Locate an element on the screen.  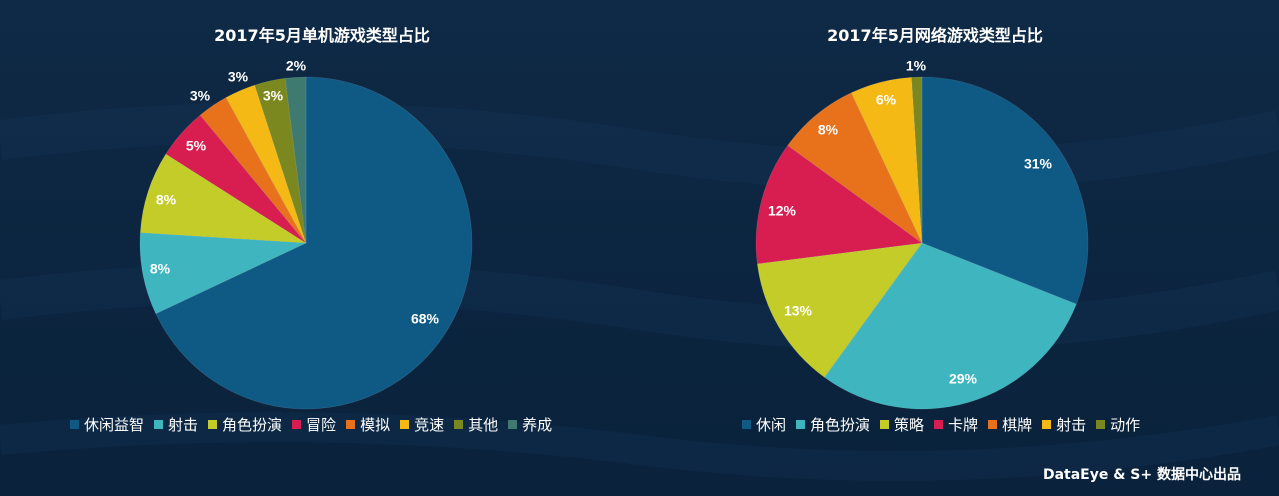
legend-item: 卡牌 is located at coordinates (956, 424).